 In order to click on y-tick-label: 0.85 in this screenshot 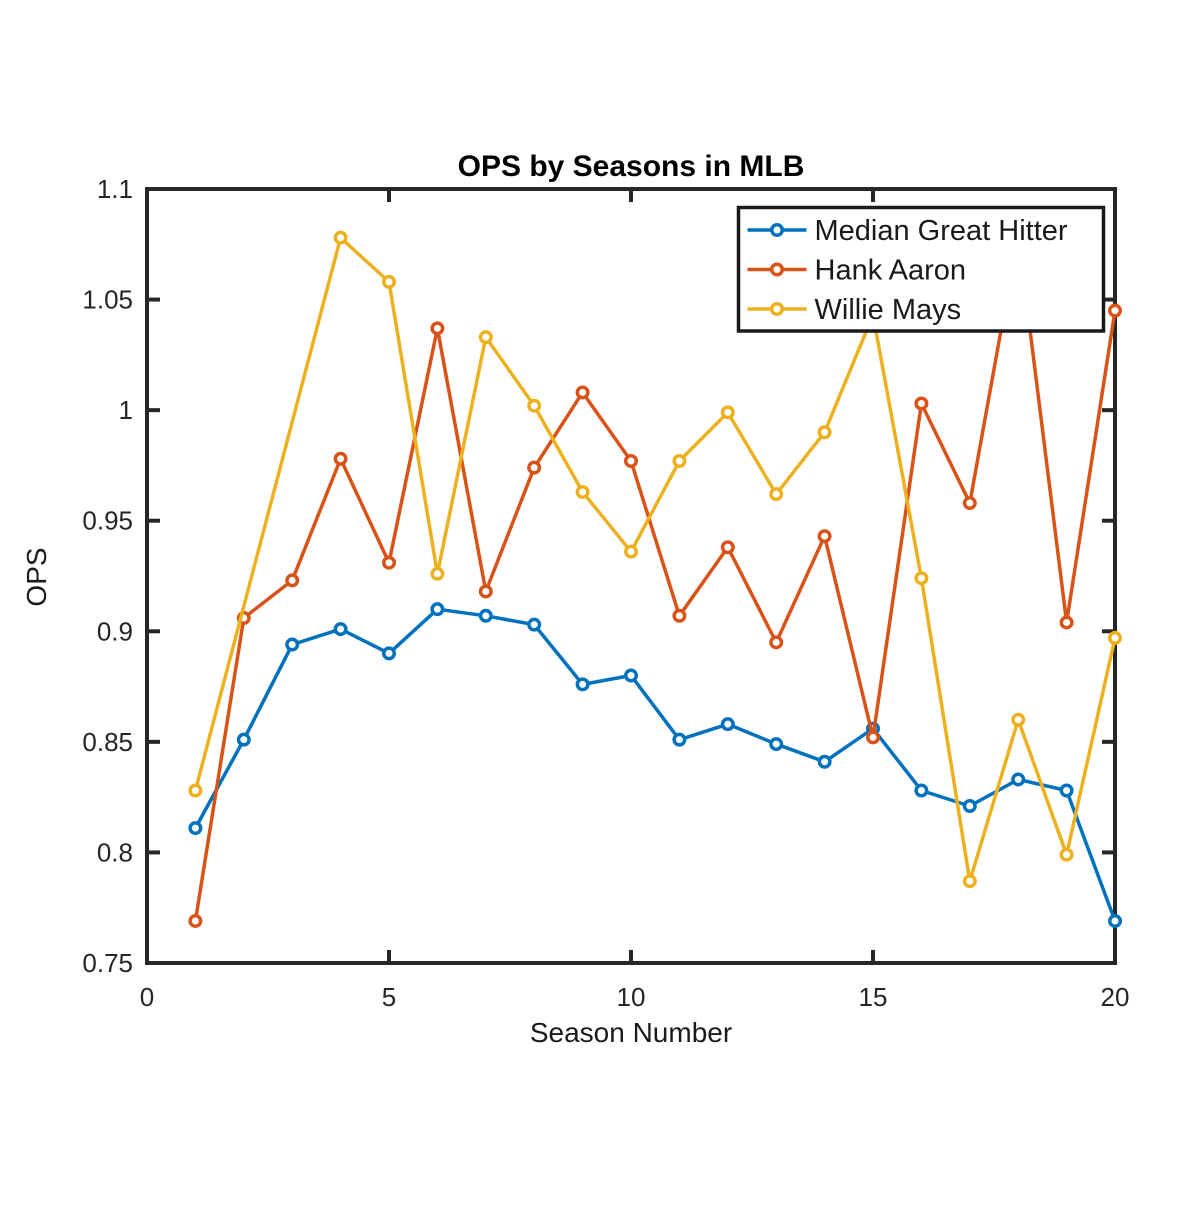, I will do `click(107, 742)`.